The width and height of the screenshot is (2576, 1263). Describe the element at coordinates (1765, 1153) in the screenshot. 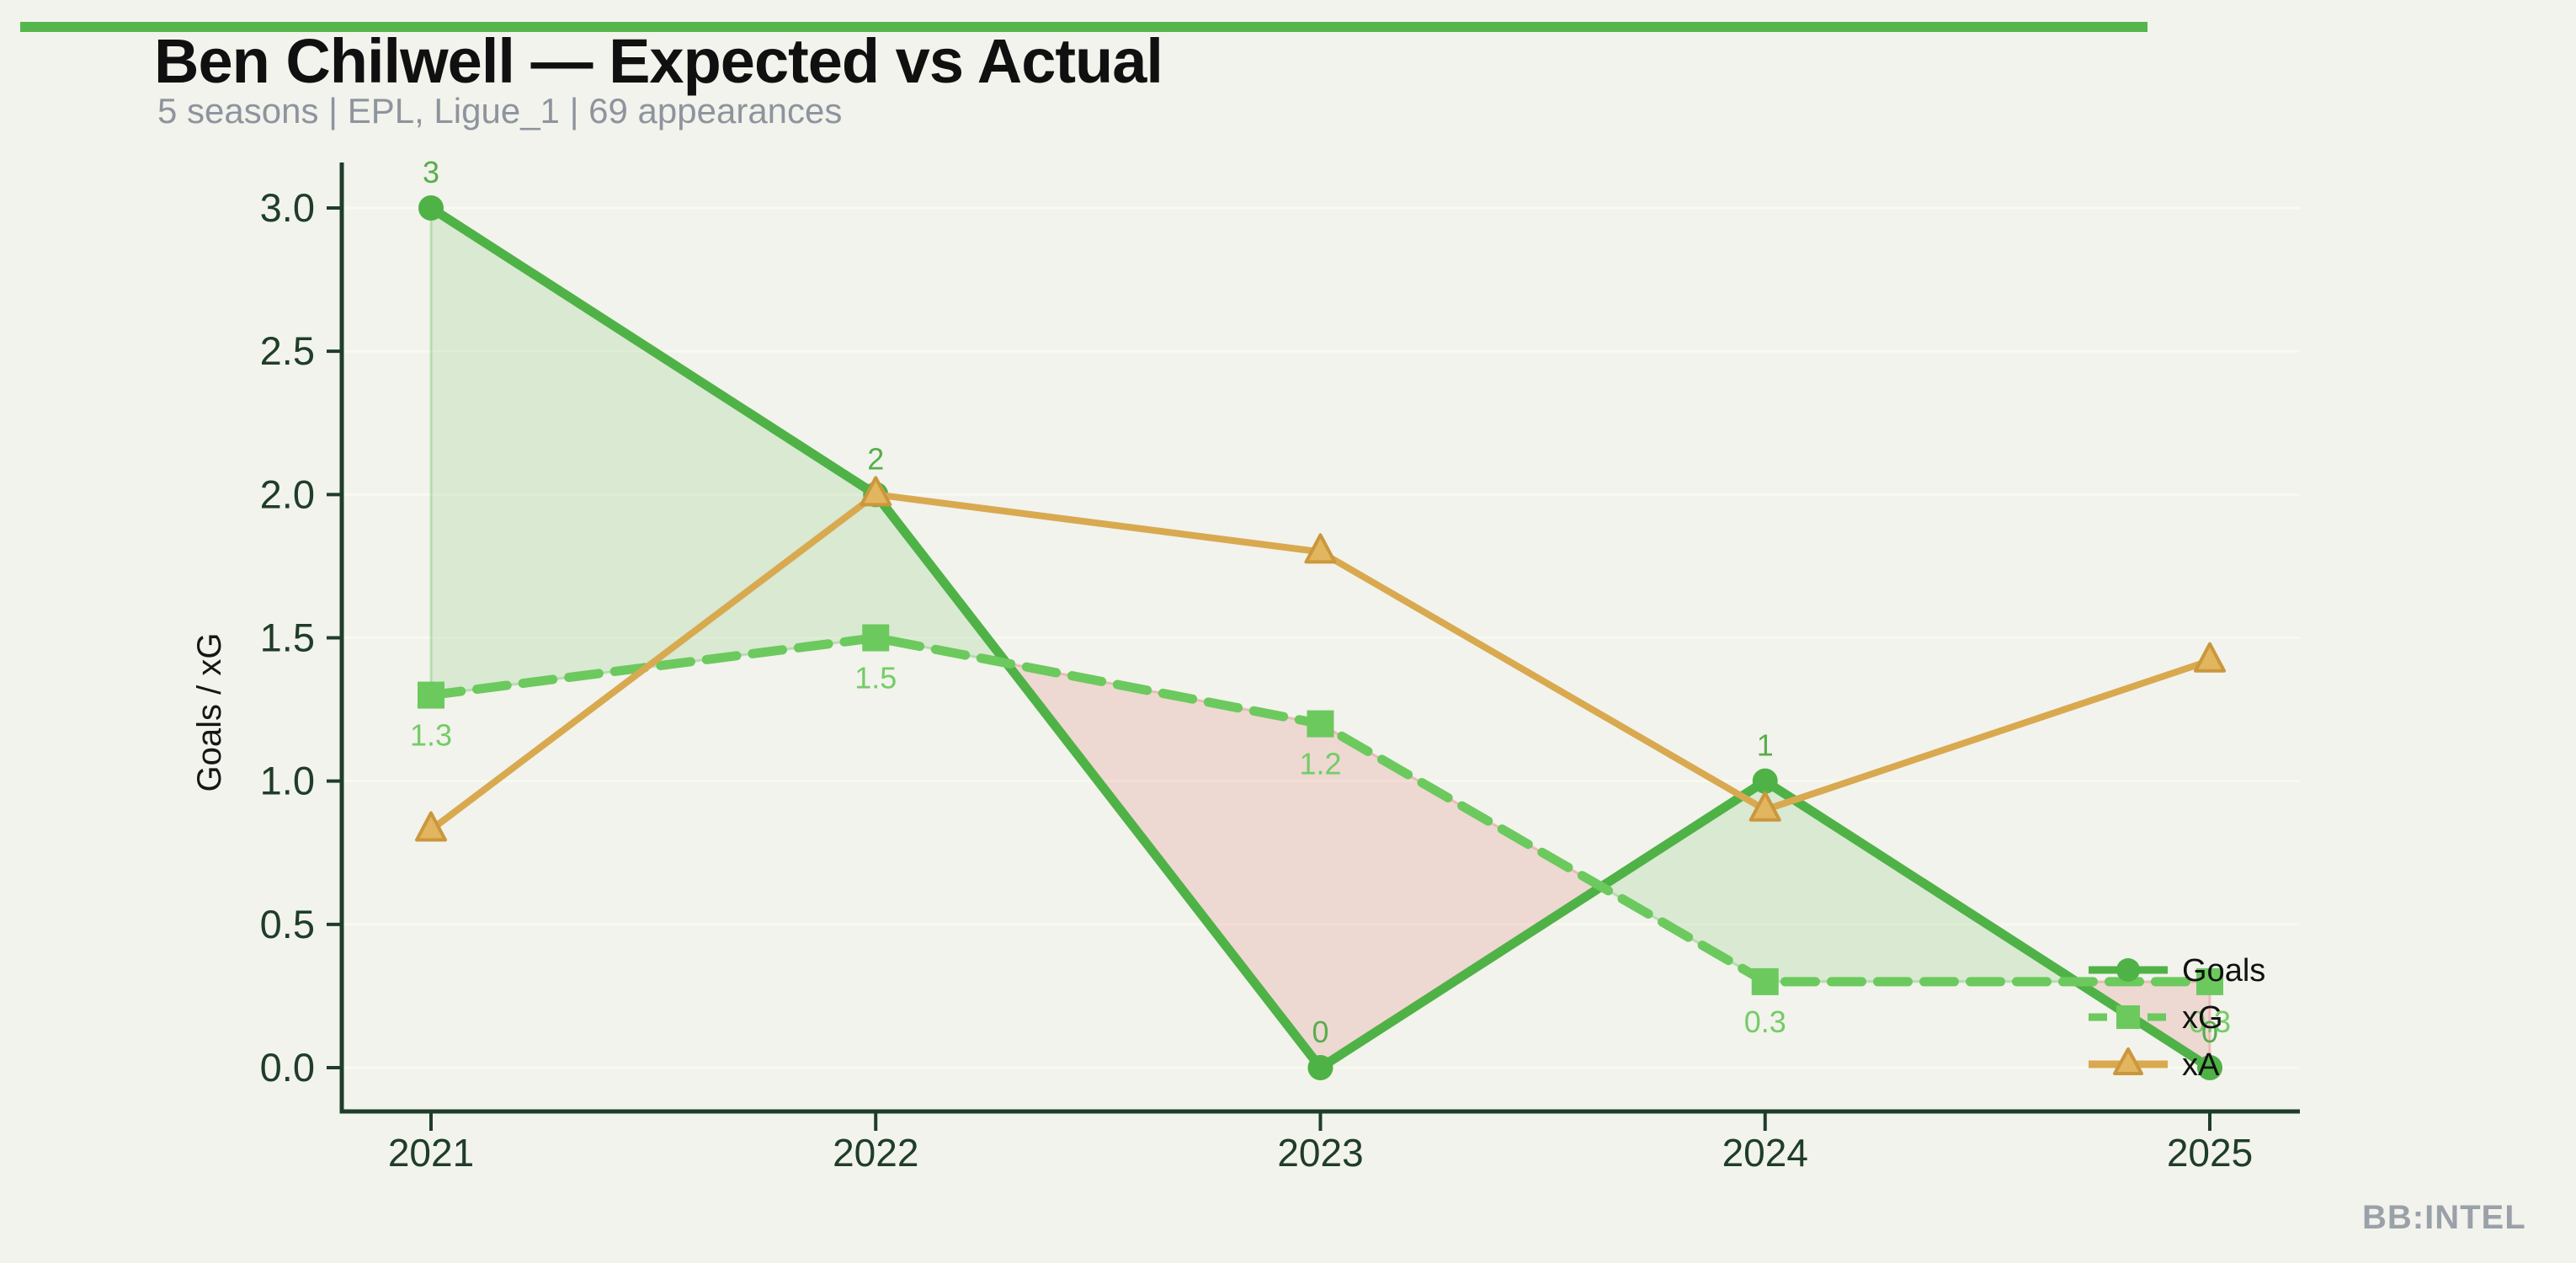

I see `x-tick-label: 2024` at that location.